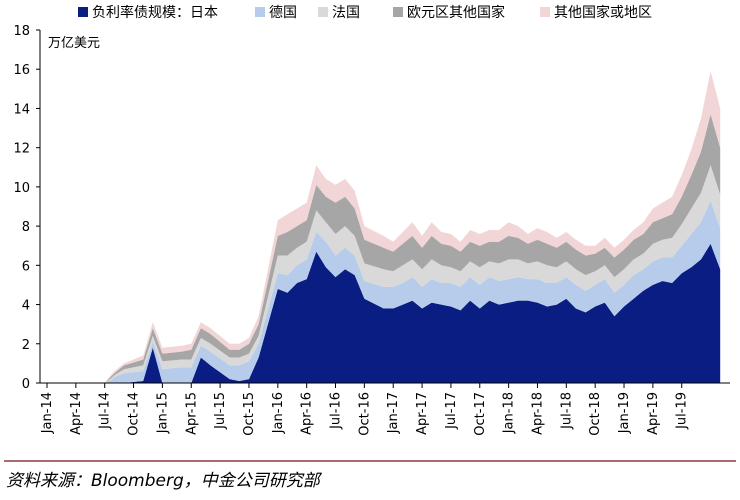 The image size is (740, 500). What do you see at coordinates (26, 384) in the screenshot?
I see `y-tick-label: 0` at bounding box center [26, 384].